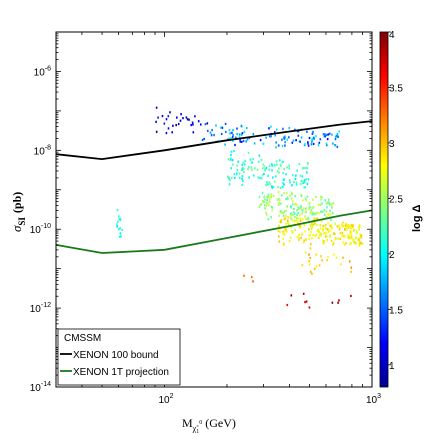 The height and width of the screenshot is (441, 436). What do you see at coordinates (46, 384) in the screenshot?
I see `y-tick-label-exponent: -14` at bounding box center [46, 384].